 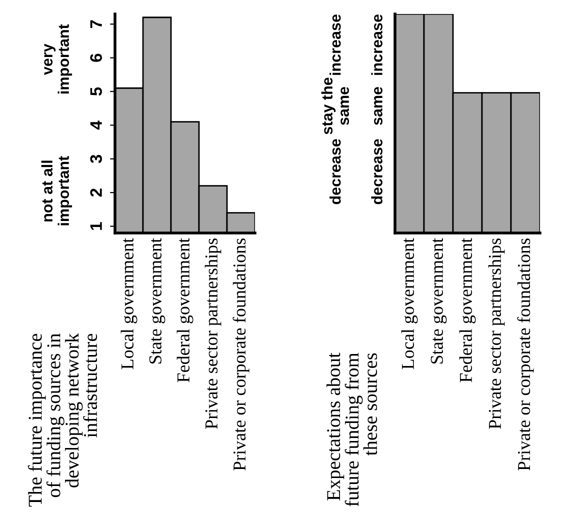 I want to click on y-tick-label: 4, so click(x=96, y=125).